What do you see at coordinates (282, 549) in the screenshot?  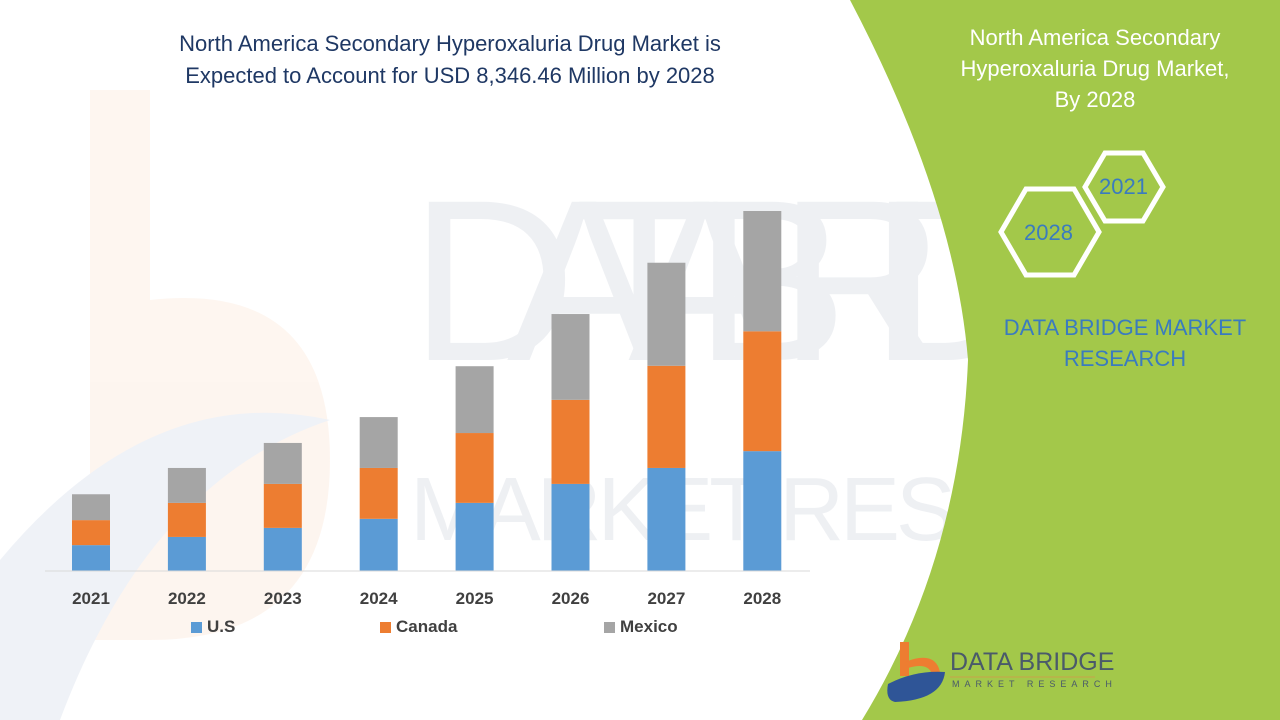 I see `bar-us-2023` at bounding box center [282, 549].